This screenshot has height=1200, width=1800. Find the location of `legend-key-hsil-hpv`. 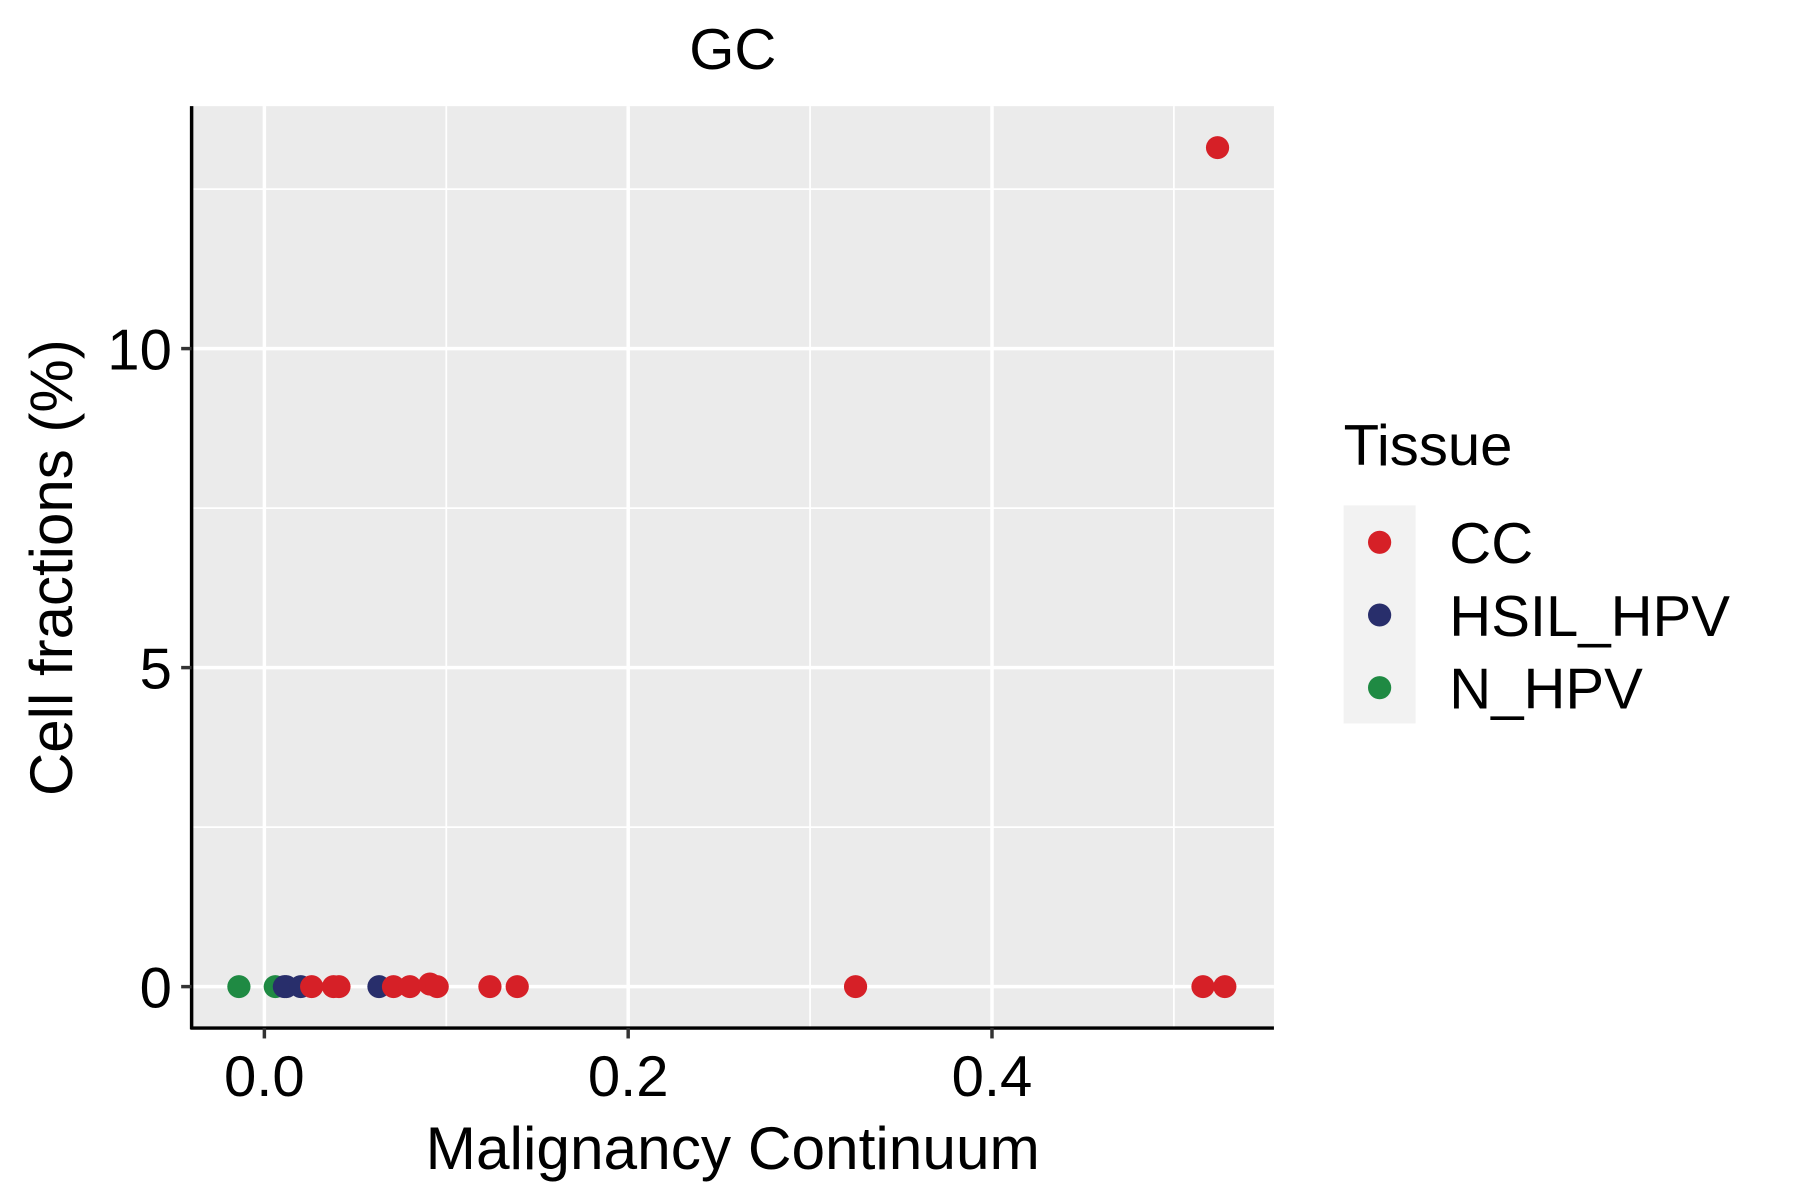

legend-key-hsil-hpv is located at coordinates (1380, 615).